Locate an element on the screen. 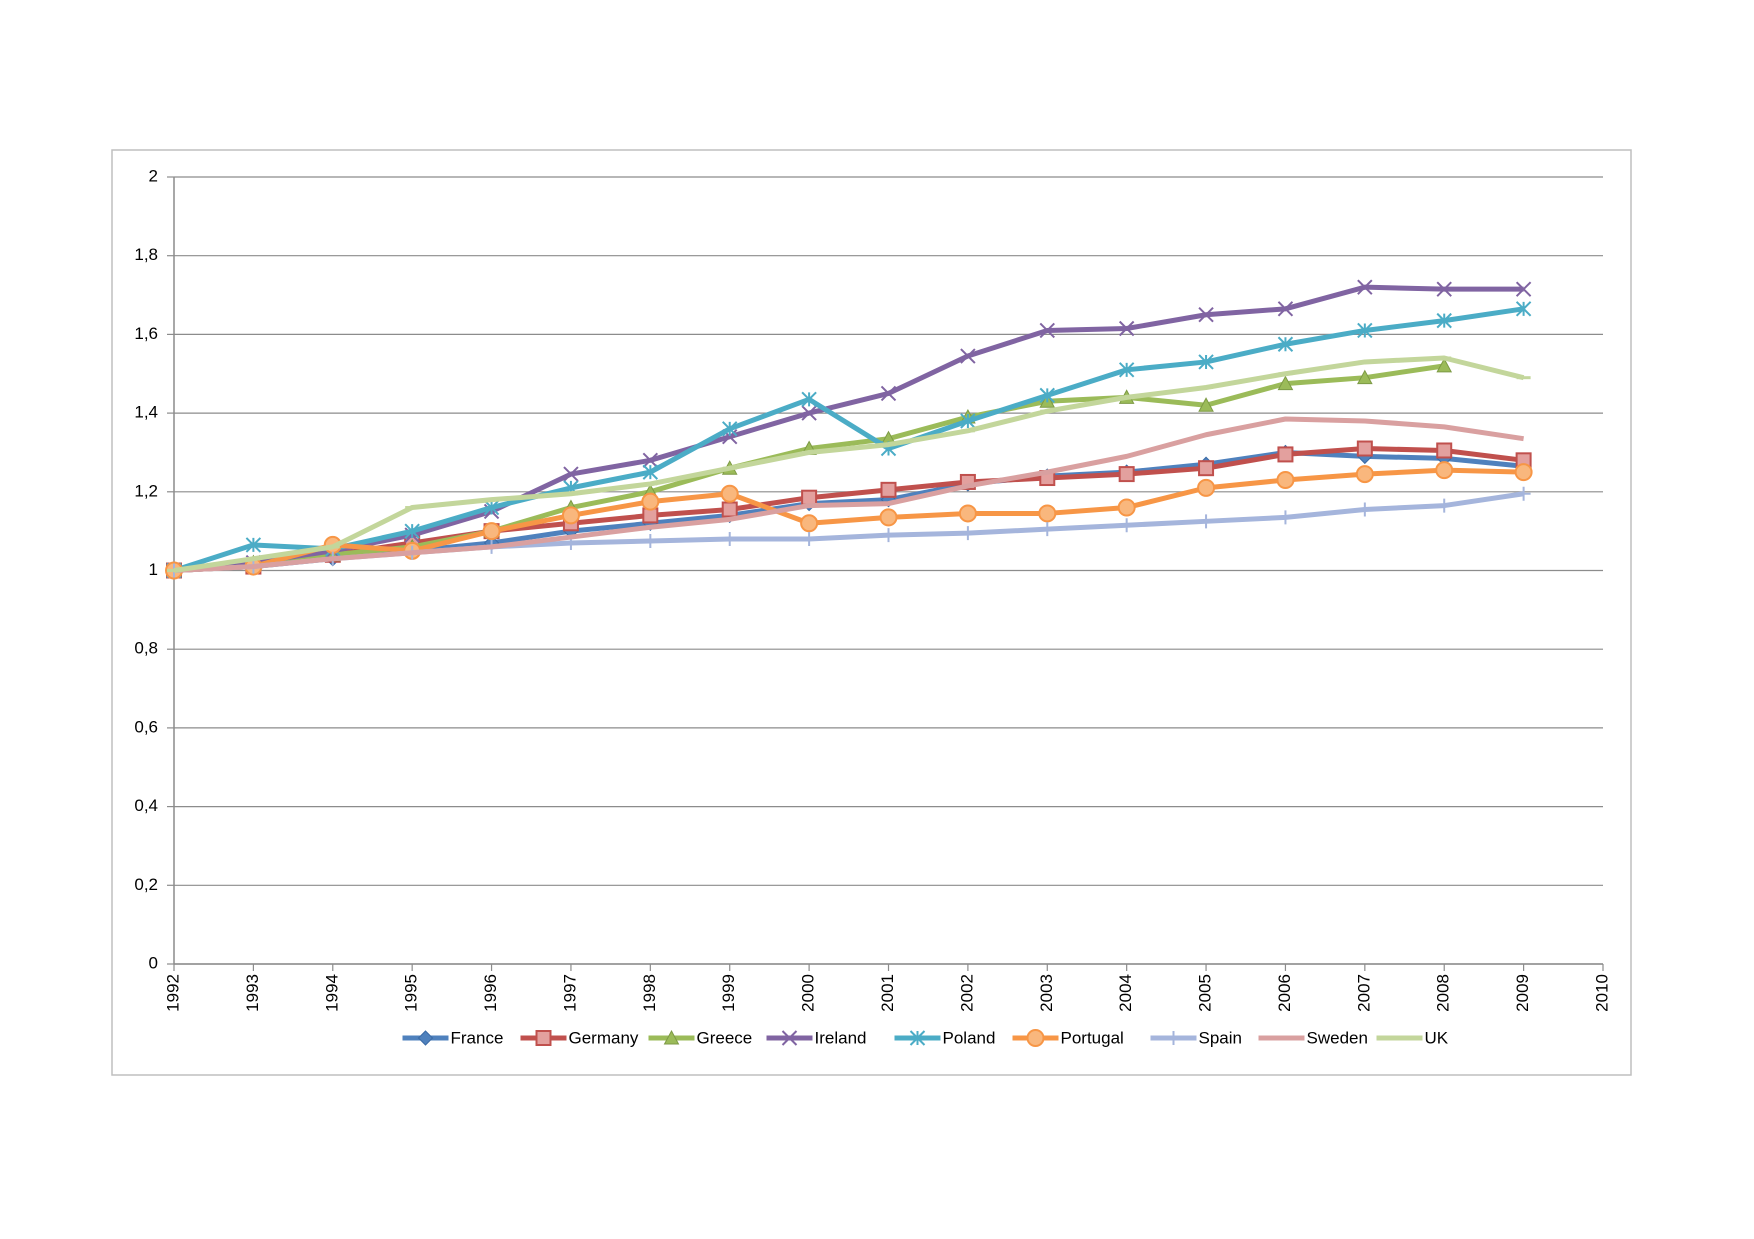 The height and width of the screenshot is (1239, 1754). legend-item: Sweden is located at coordinates (1313, 1037).